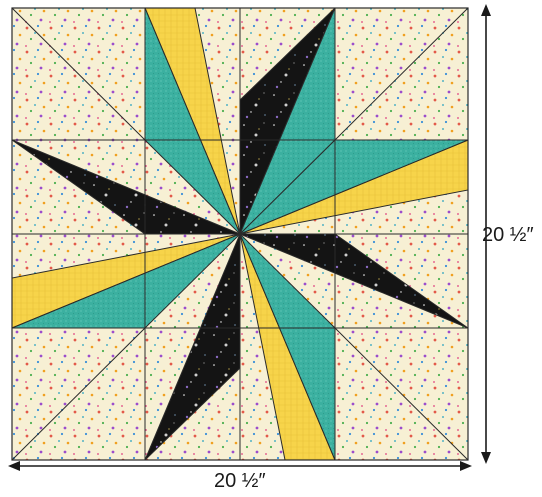 This screenshot has height=497, width=542. I want to click on height-dimension-label: 20 ½″, so click(508, 235).